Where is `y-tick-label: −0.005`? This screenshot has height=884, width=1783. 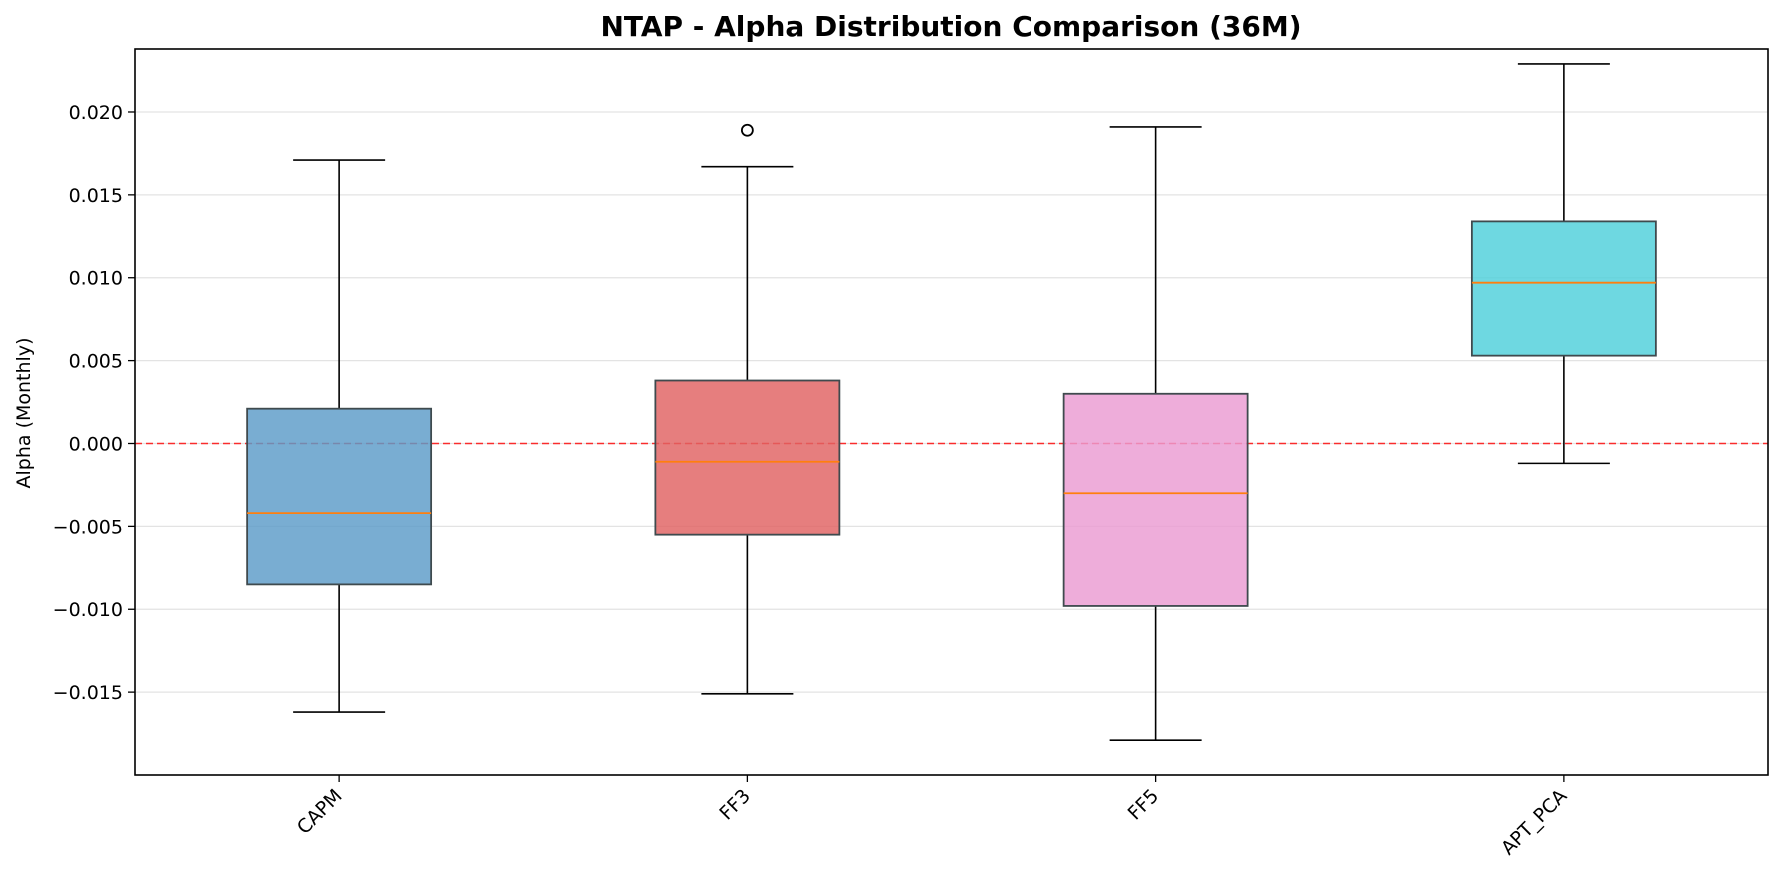 y-tick-label: −0.005 is located at coordinates (88, 527).